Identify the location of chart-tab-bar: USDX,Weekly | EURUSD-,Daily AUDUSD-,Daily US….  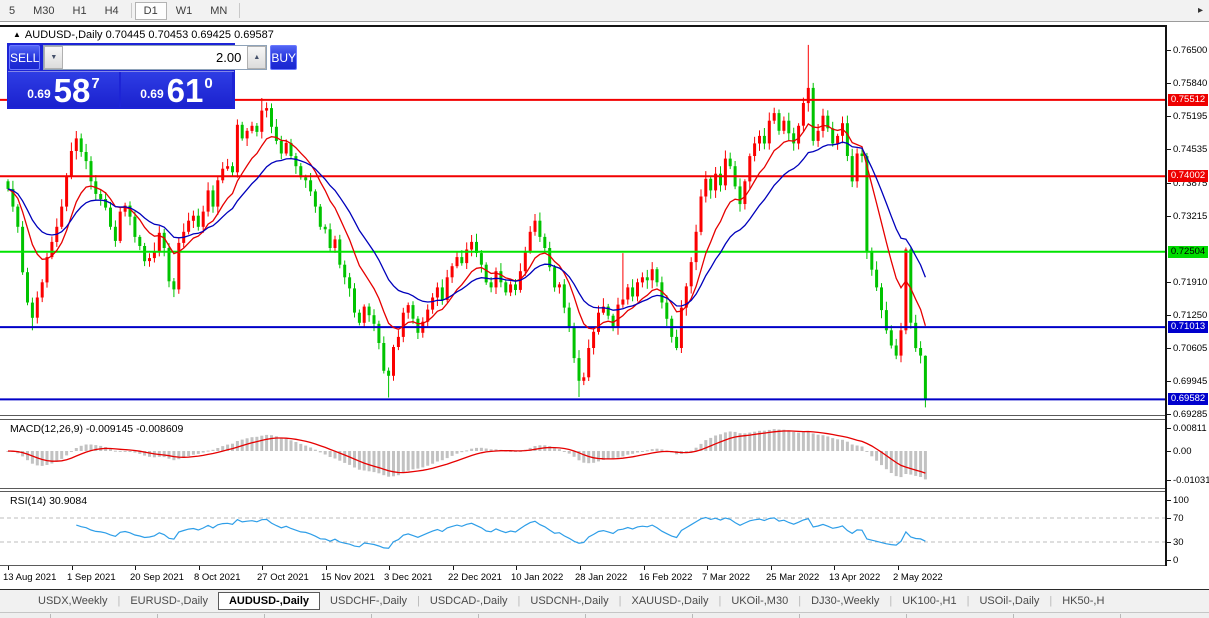
(604, 601).